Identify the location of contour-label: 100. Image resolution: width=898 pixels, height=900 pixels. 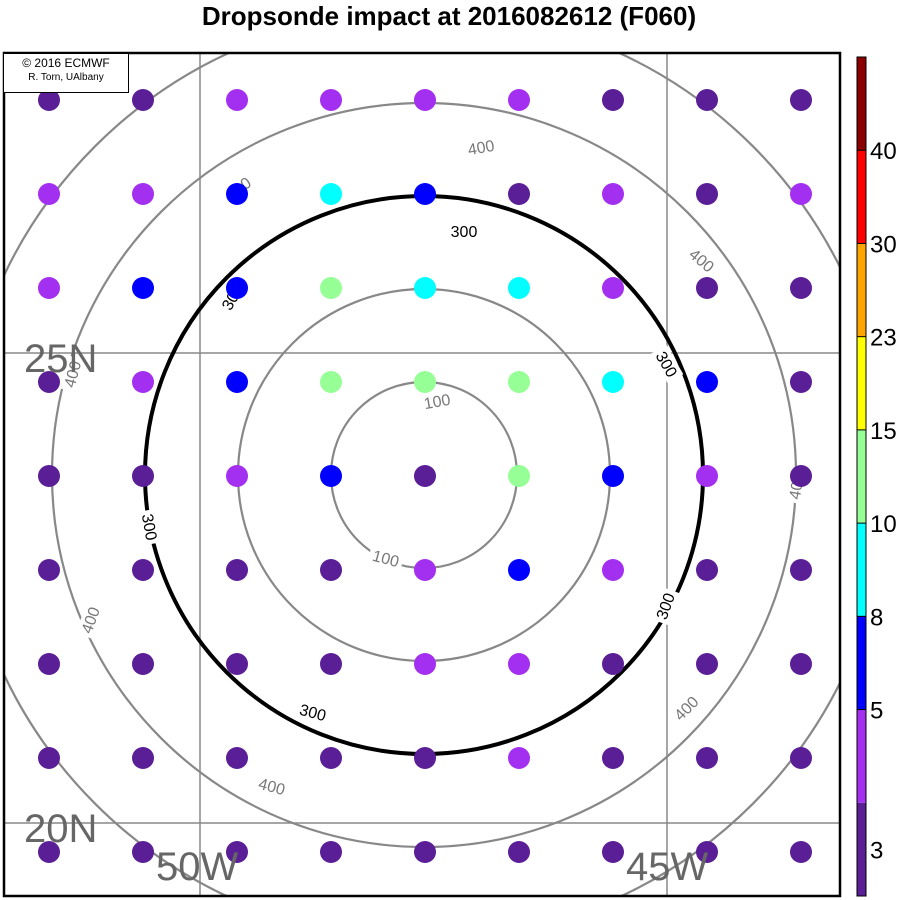
(386, 557).